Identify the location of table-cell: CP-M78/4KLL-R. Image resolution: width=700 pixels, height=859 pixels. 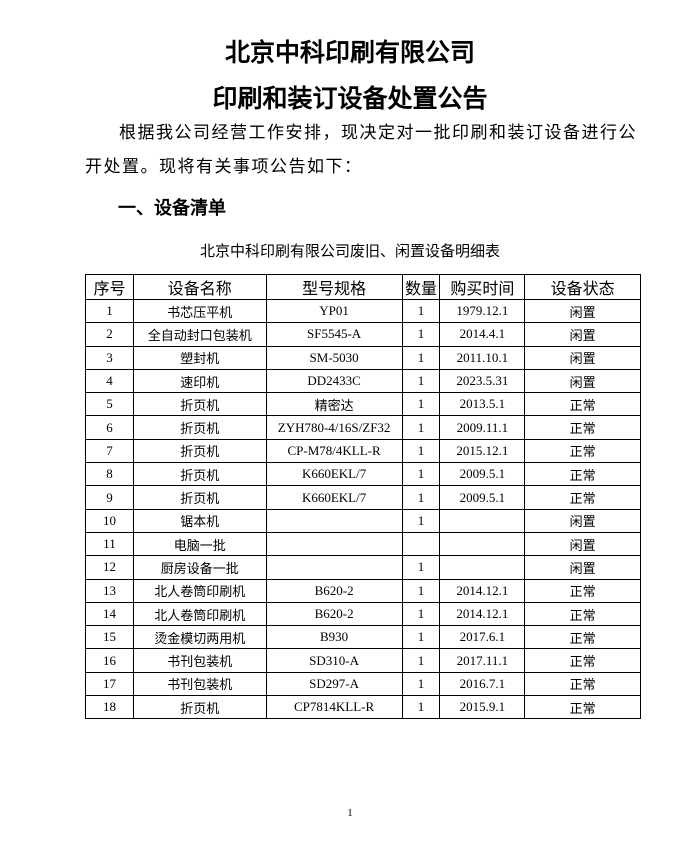
(334, 451).